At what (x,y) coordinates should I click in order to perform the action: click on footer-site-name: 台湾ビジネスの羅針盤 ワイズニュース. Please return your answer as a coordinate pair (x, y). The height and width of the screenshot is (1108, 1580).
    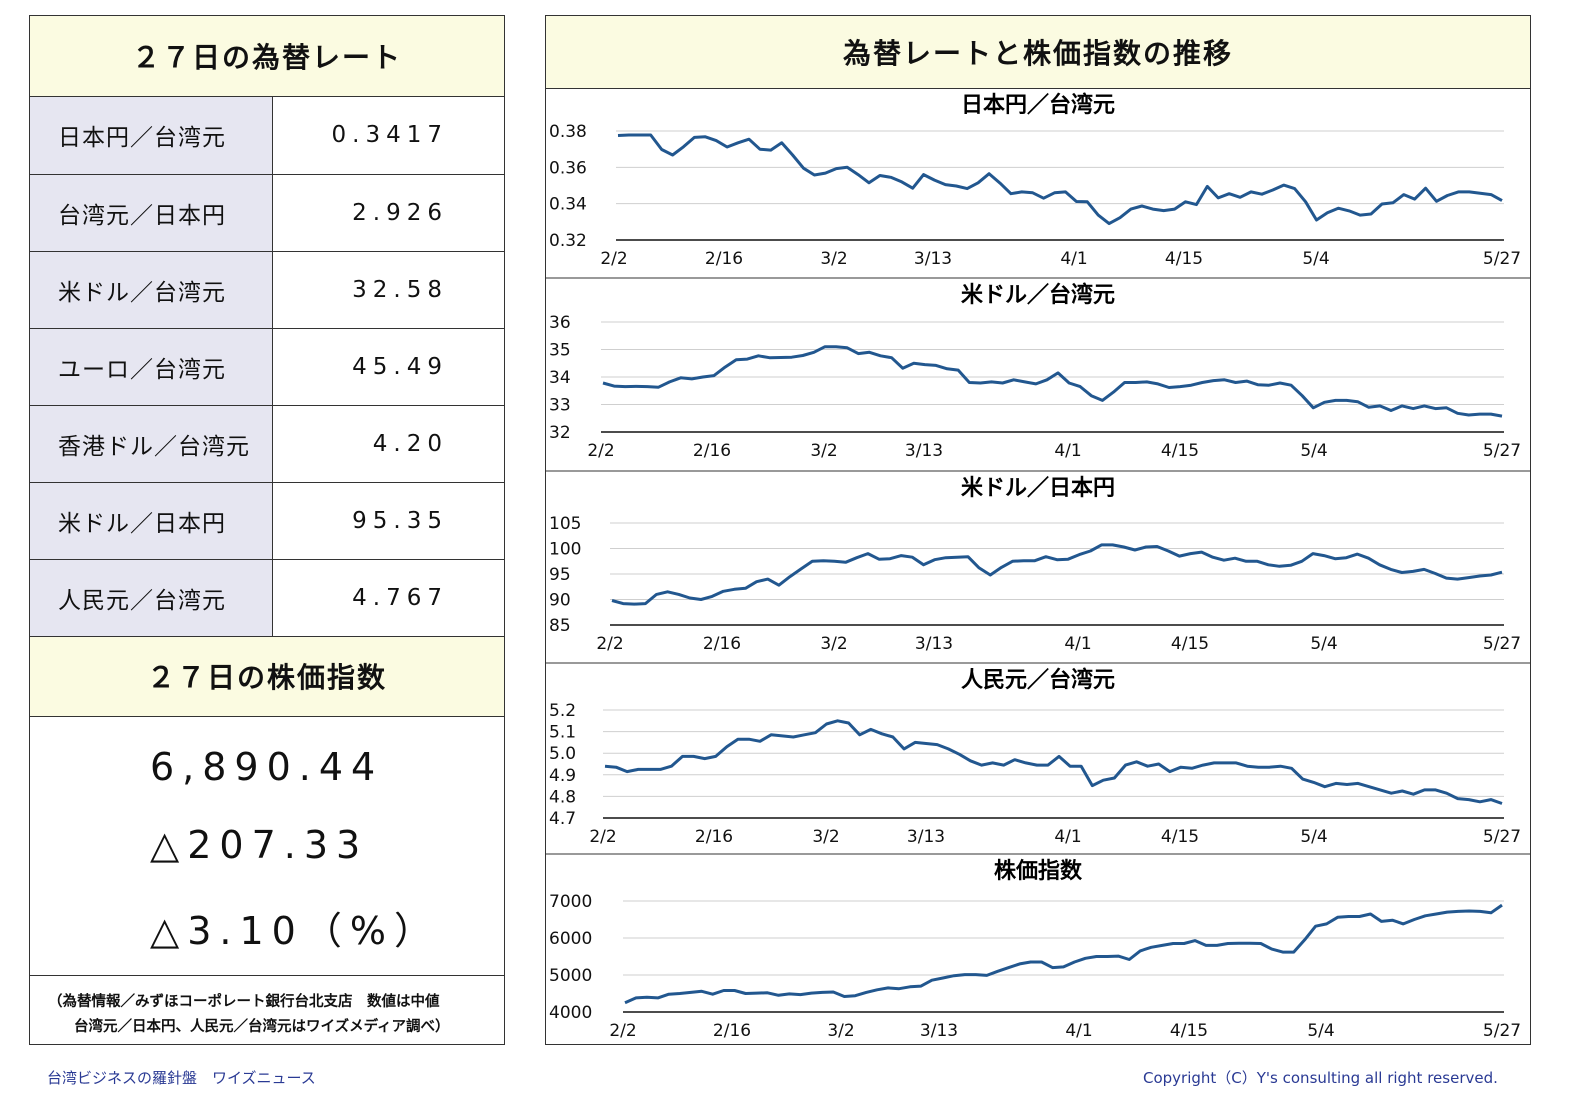
    Looking at the image, I should click on (181, 1078).